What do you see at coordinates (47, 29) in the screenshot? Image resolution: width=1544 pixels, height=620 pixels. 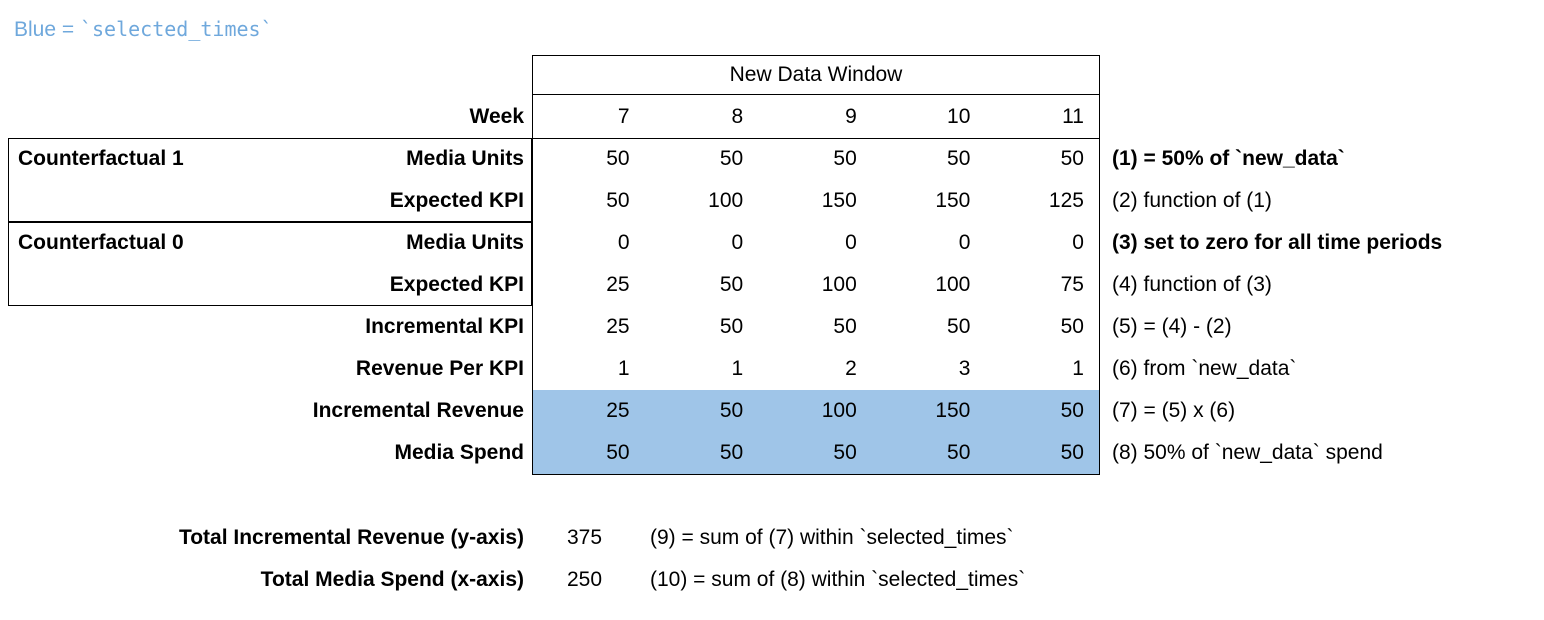 I see `legend-text: Blue =` at bounding box center [47, 29].